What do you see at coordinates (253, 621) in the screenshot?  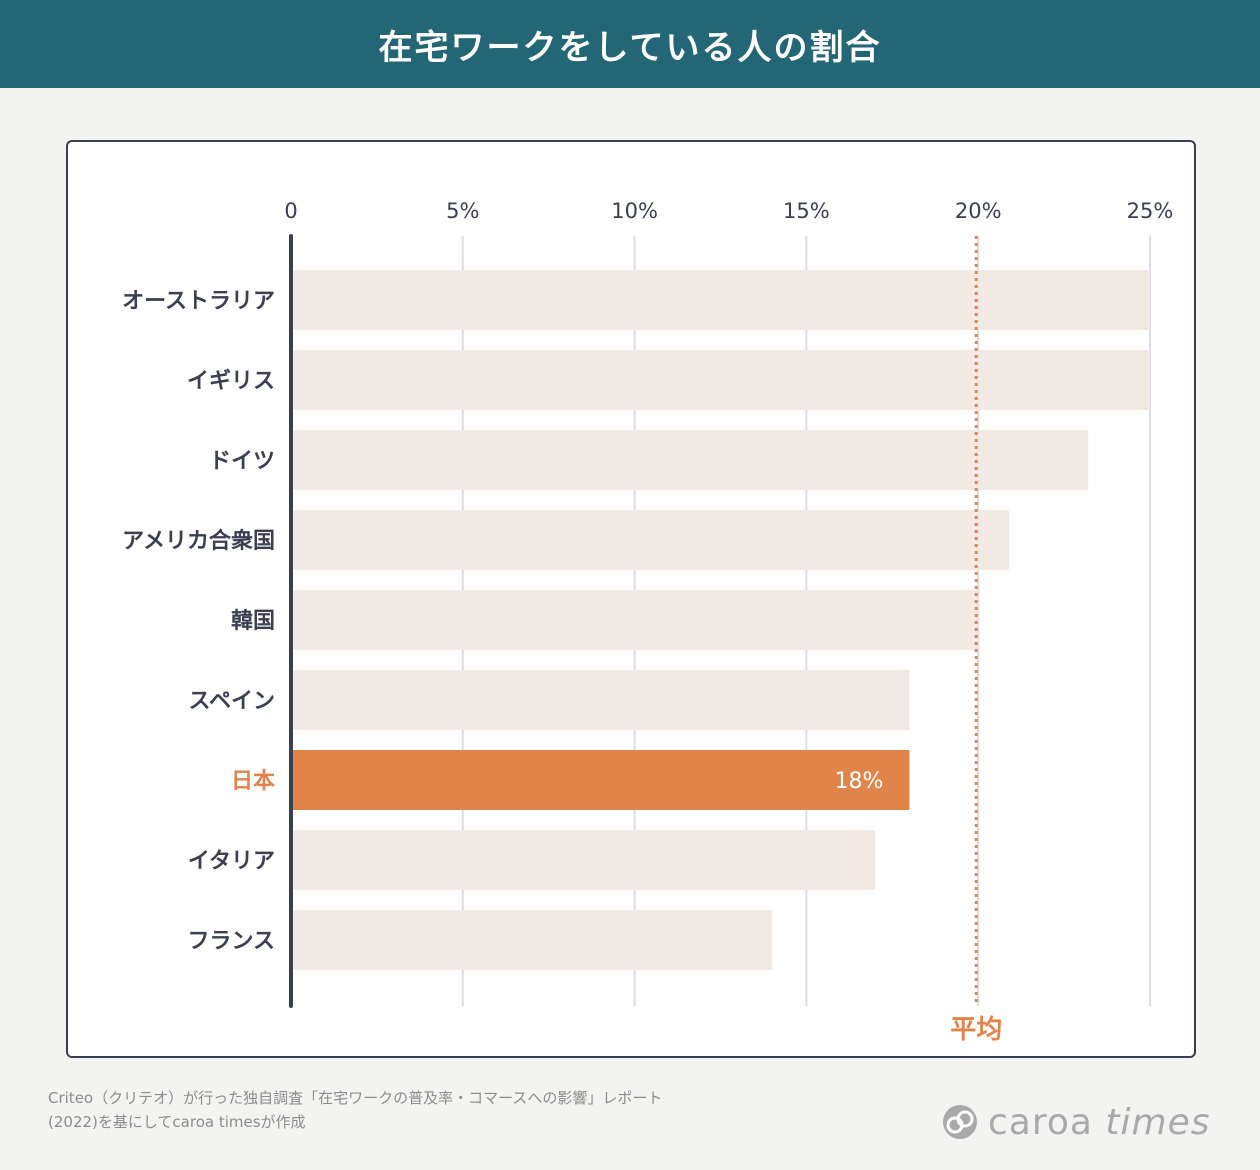 I see `category-label-4: 韓国` at bounding box center [253, 621].